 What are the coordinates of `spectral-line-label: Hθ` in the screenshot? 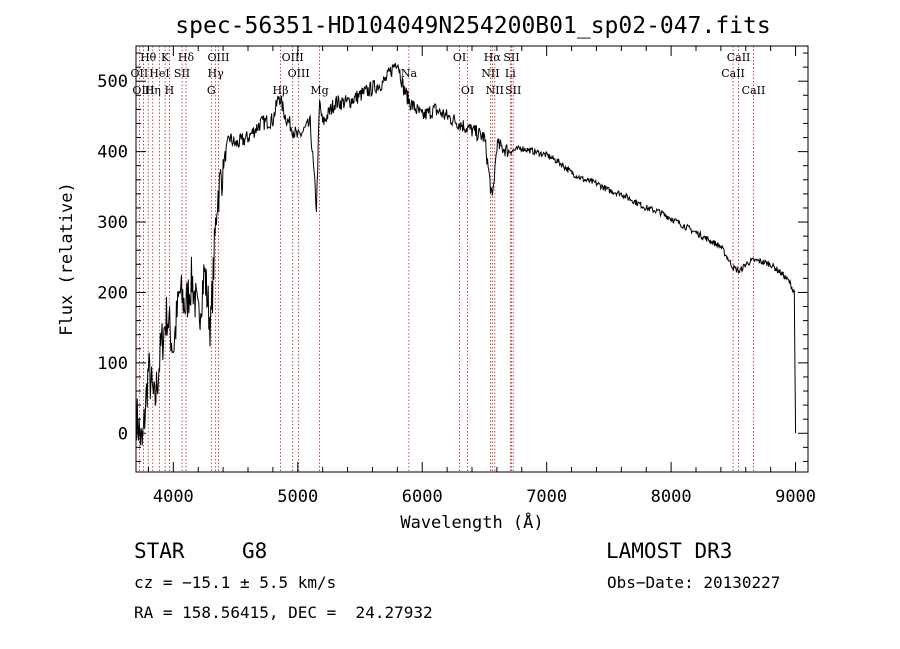 It's located at (148, 57).